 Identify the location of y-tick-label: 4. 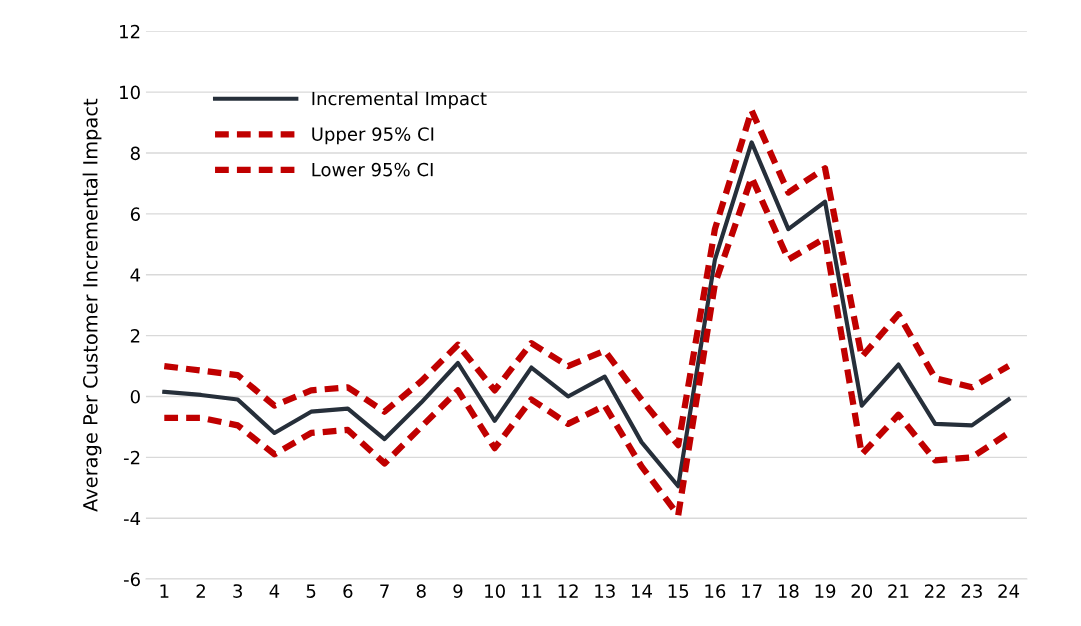
(135, 275).